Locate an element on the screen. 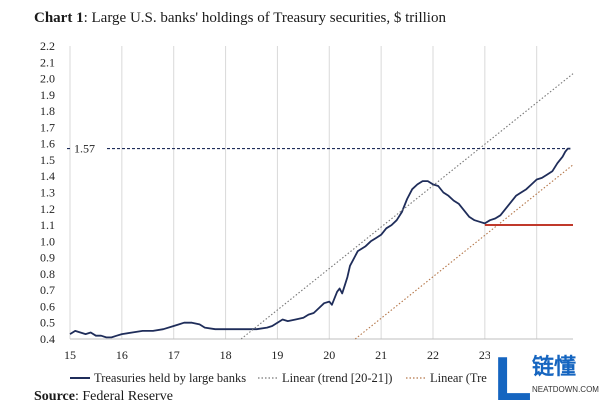 This screenshot has height=413, width=600. annotation-label: 1.57 is located at coordinates (84, 149).